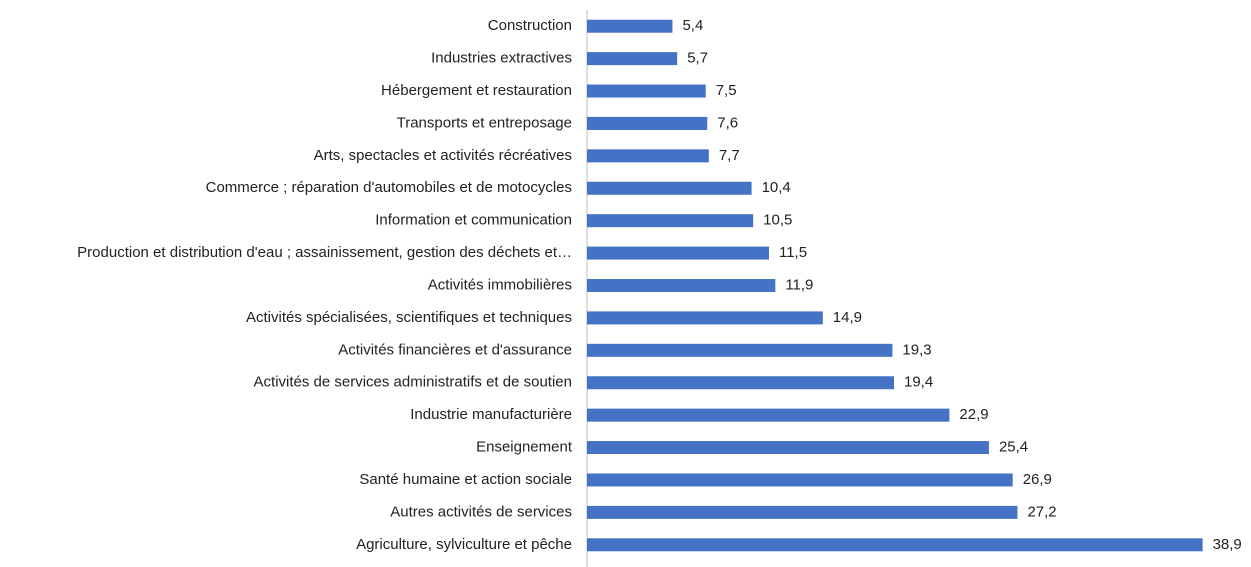 The image size is (1251, 567). I want to click on data-label: 26,9, so click(1037, 479).